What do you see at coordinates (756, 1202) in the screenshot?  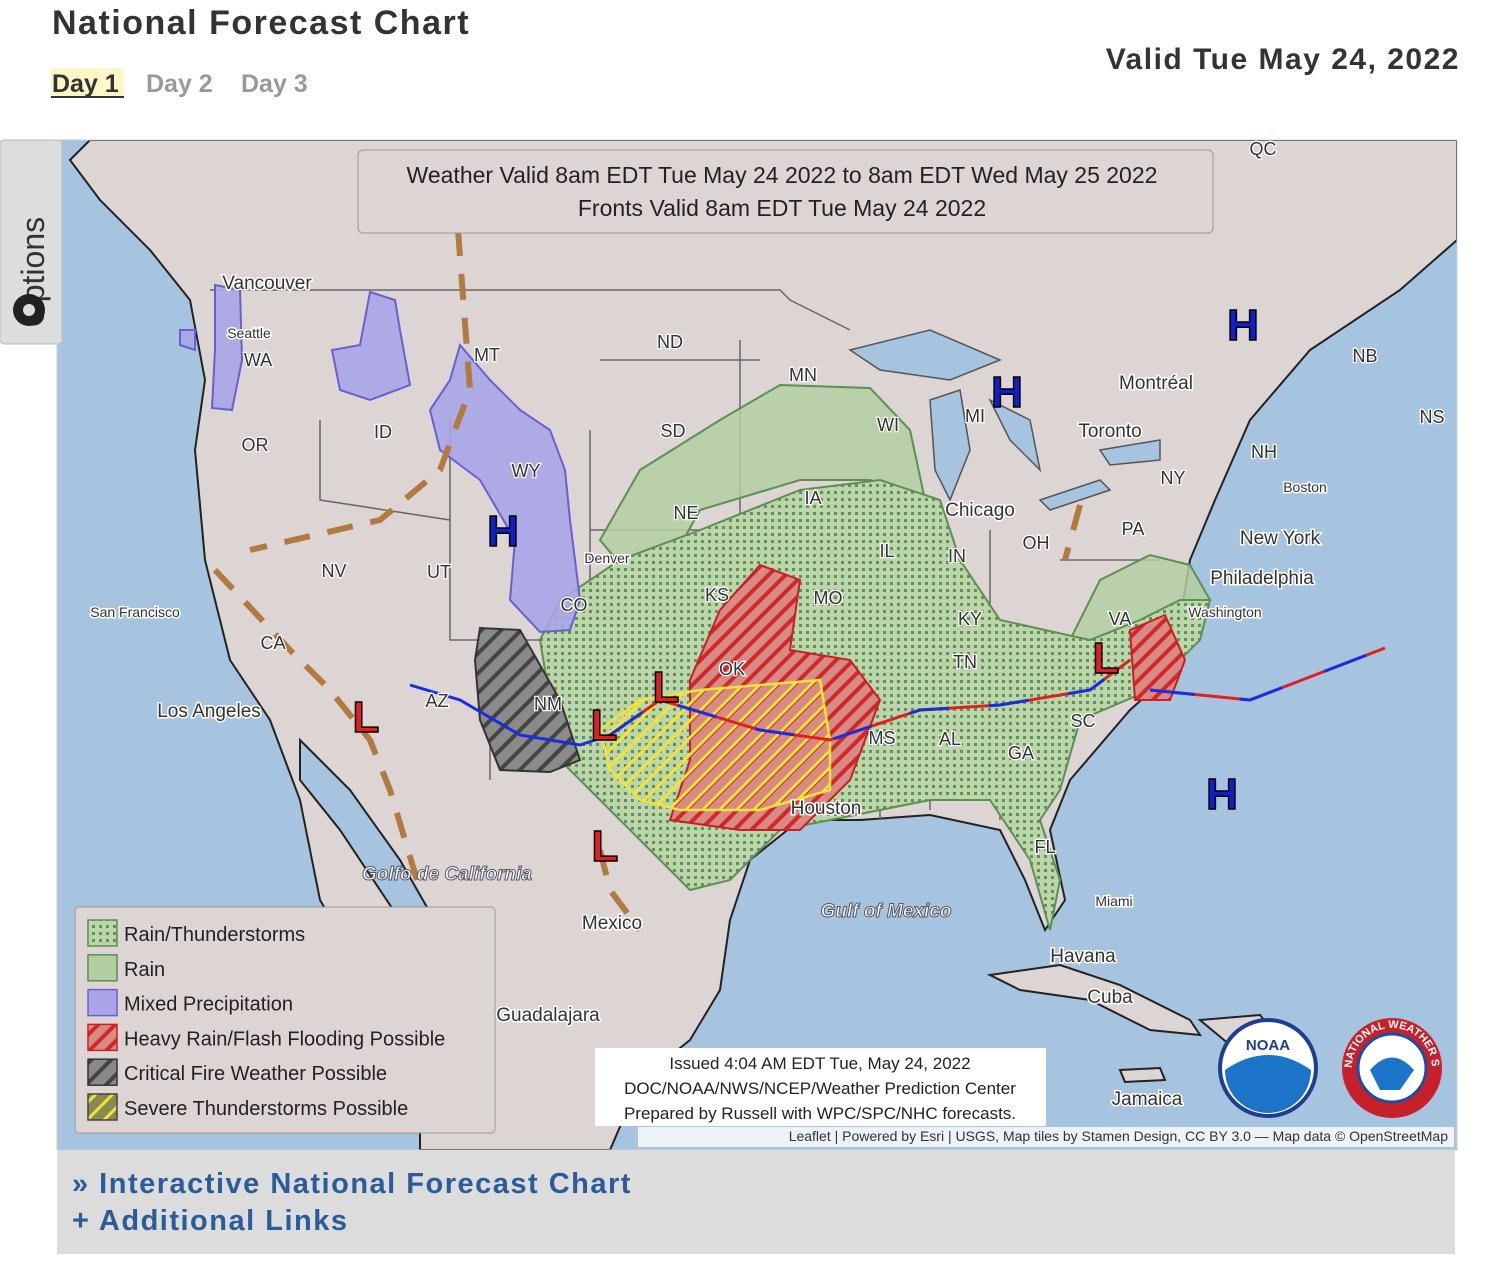 I see `footer-bar` at bounding box center [756, 1202].